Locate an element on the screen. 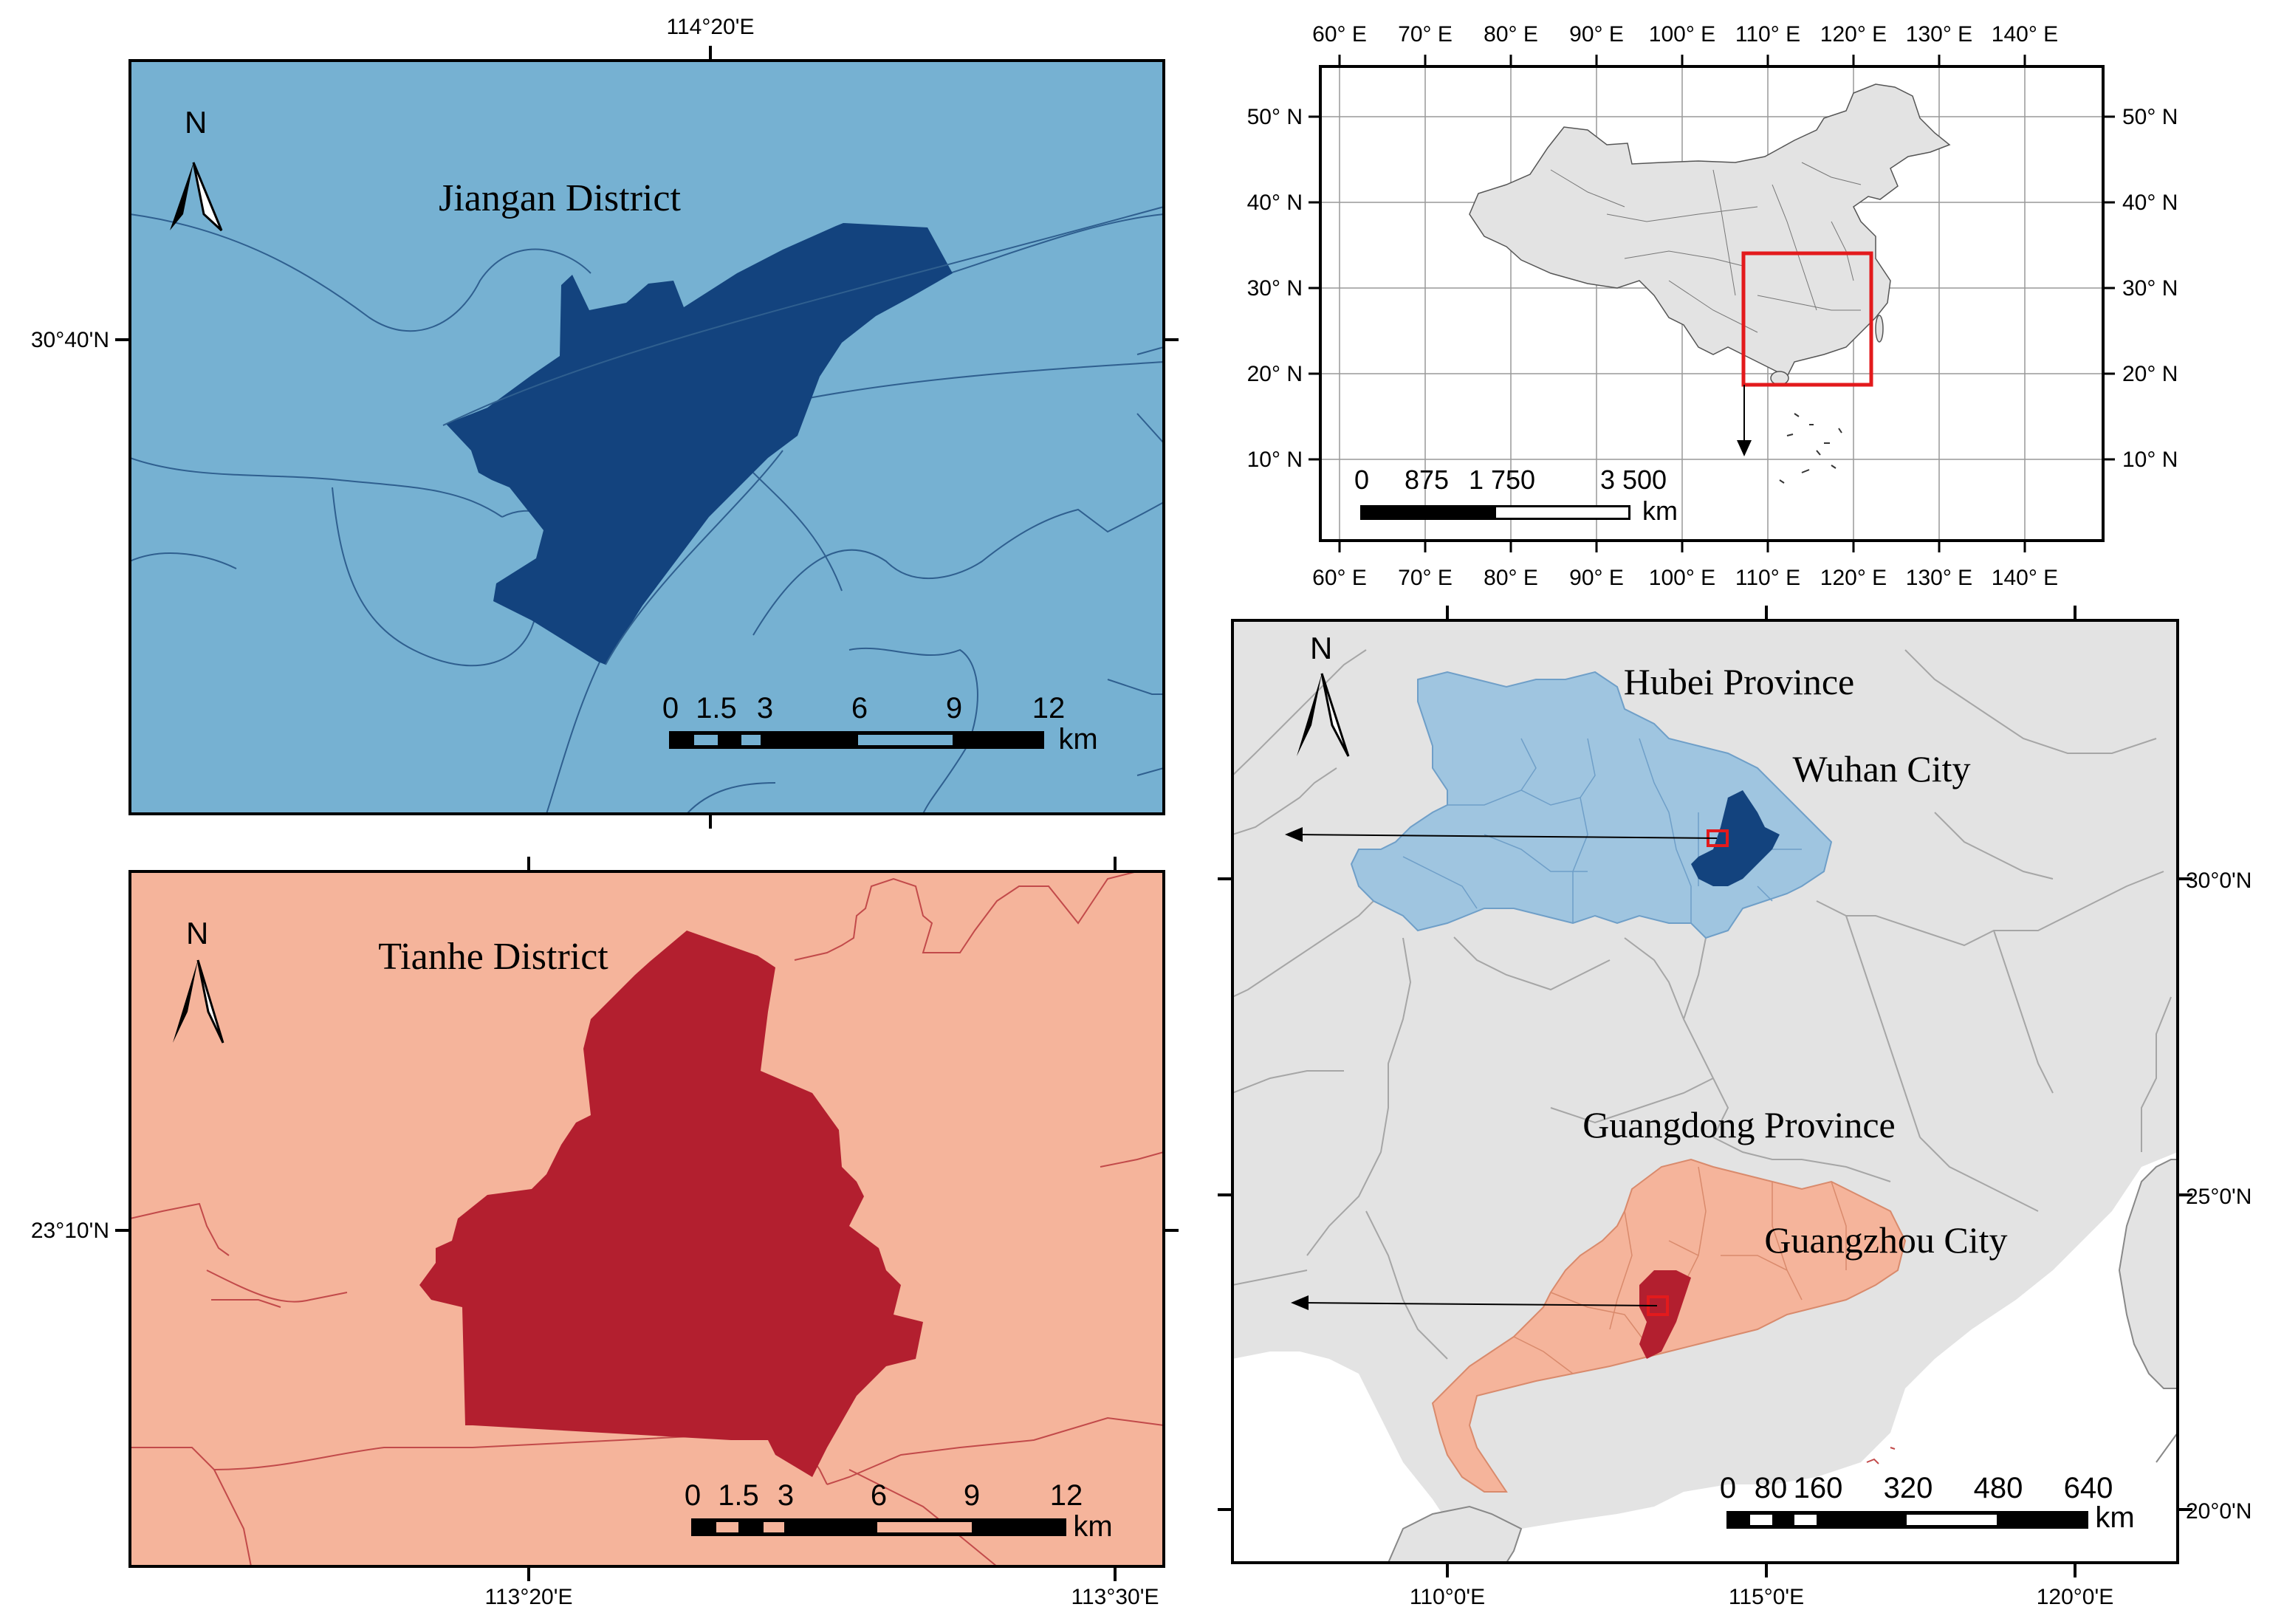  svg-text: 80 is located at coordinates (1772, 1488).